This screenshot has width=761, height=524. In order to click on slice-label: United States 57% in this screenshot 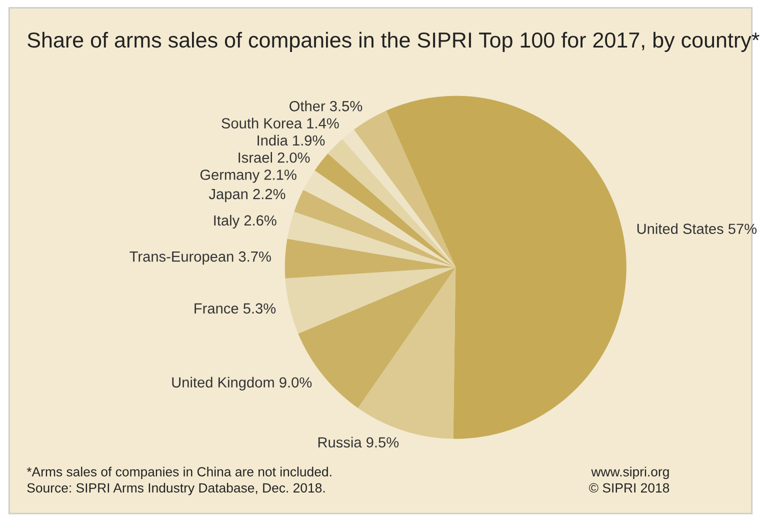, I will do `click(697, 228)`.